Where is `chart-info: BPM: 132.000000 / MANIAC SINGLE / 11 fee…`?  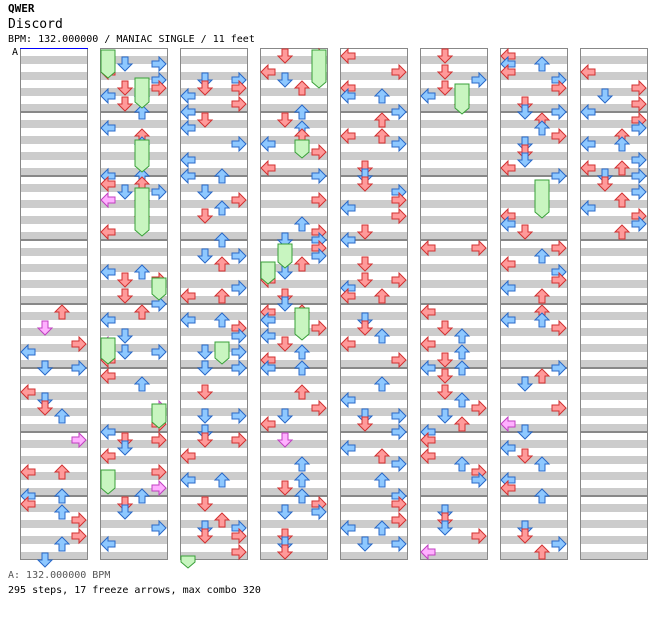
chart-info: BPM: 132.000000 / MANIAC SINGLE / 11 fee… is located at coordinates (131, 39).